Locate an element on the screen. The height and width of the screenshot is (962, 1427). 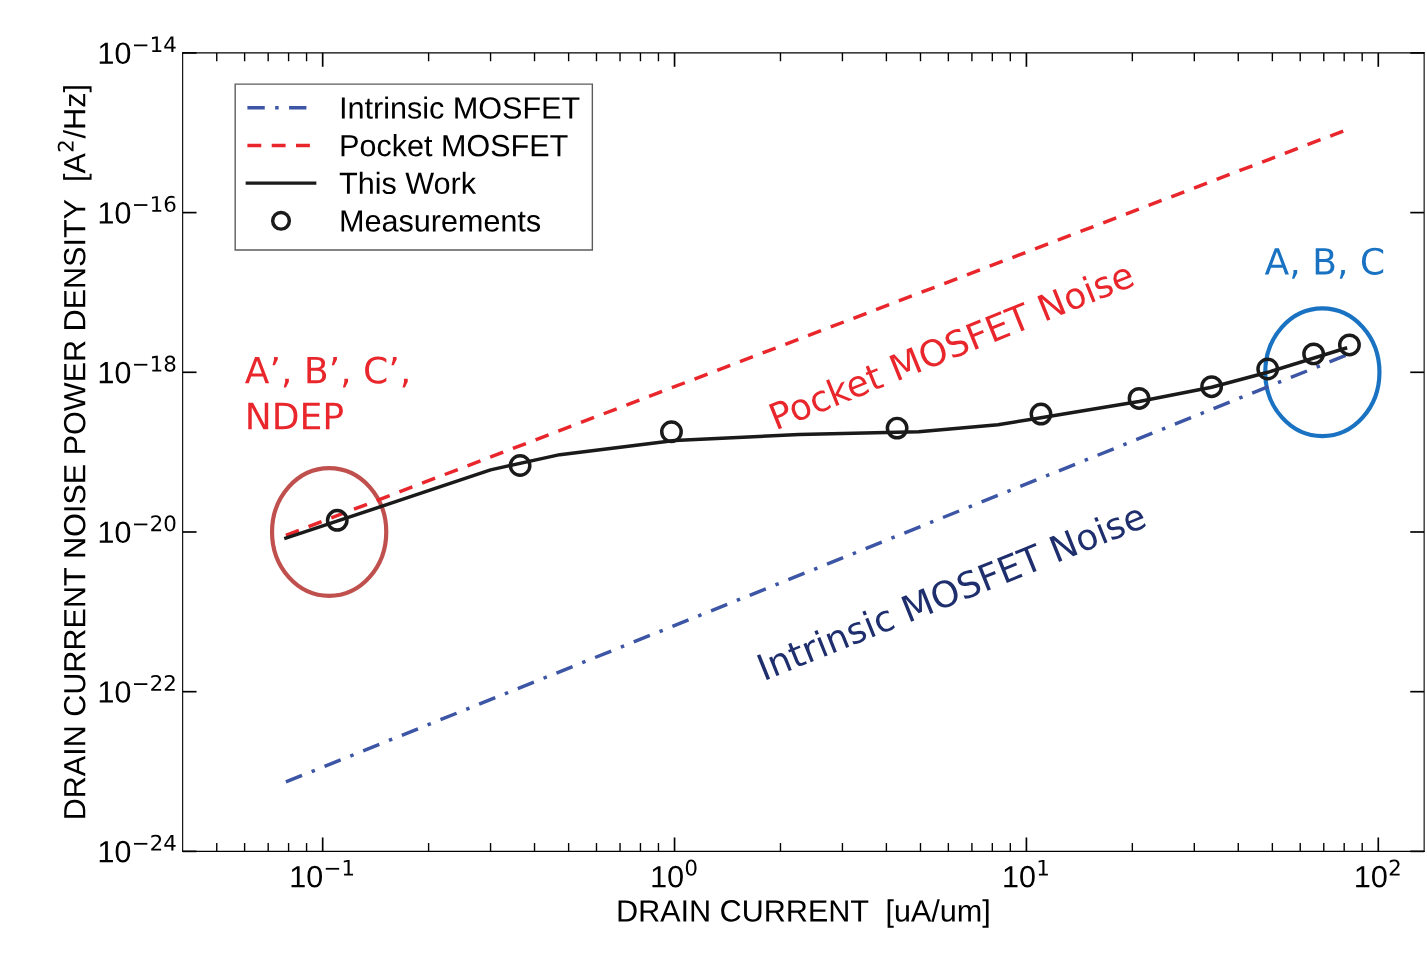
y-axis-title: DRAIN CURRENT NOISE POWER DENSITY [A$^{2}$/Hz] is located at coordinates (74, 452).